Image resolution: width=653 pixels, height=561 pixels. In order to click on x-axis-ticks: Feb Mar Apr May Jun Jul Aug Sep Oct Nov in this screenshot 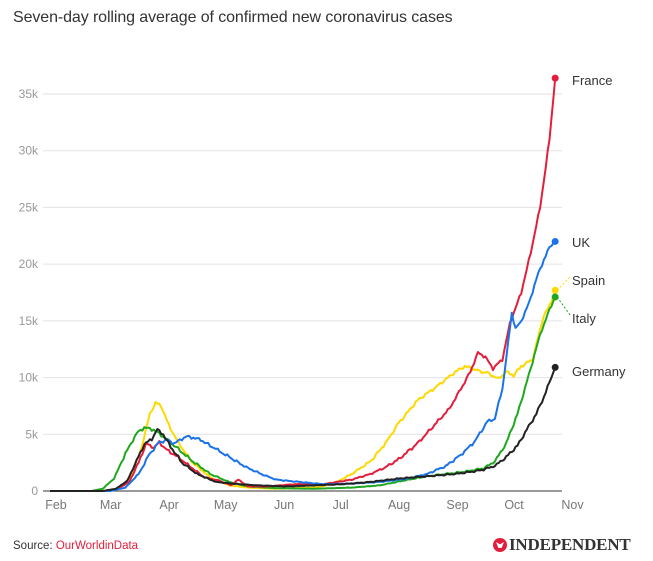, I will do `click(314, 505)`.